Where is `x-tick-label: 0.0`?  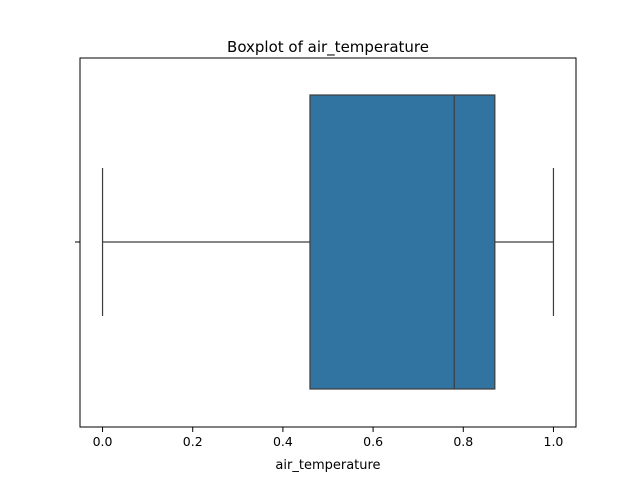 x-tick-label: 0.0 is located at coordinates (103, 441).